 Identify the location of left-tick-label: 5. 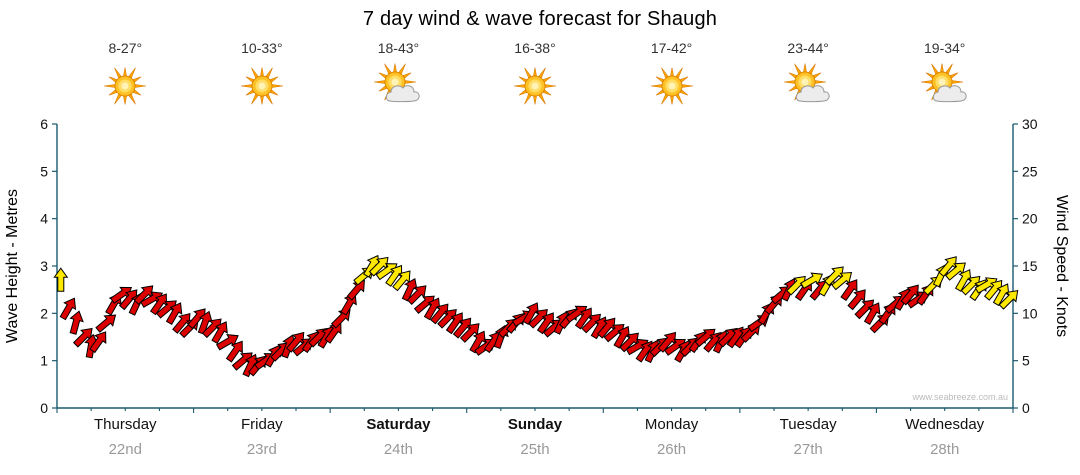
(44, 171).